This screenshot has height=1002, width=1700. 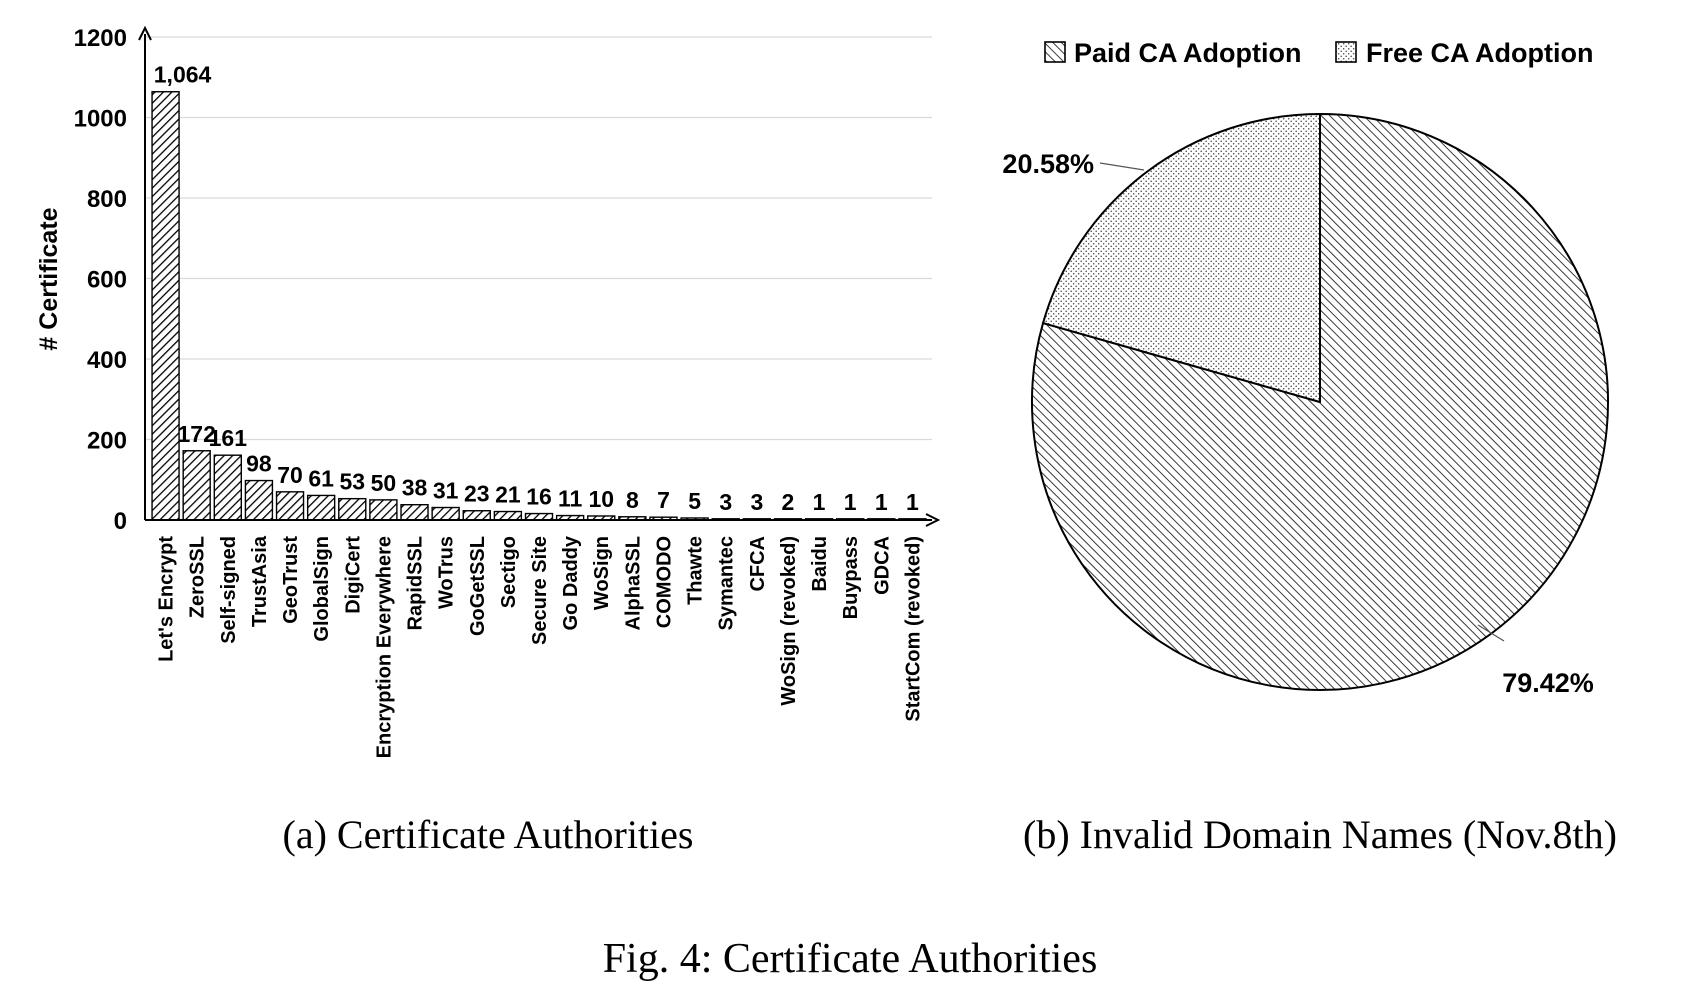 I want to click on bar-data-label: 7, so click(x=663, y=500).